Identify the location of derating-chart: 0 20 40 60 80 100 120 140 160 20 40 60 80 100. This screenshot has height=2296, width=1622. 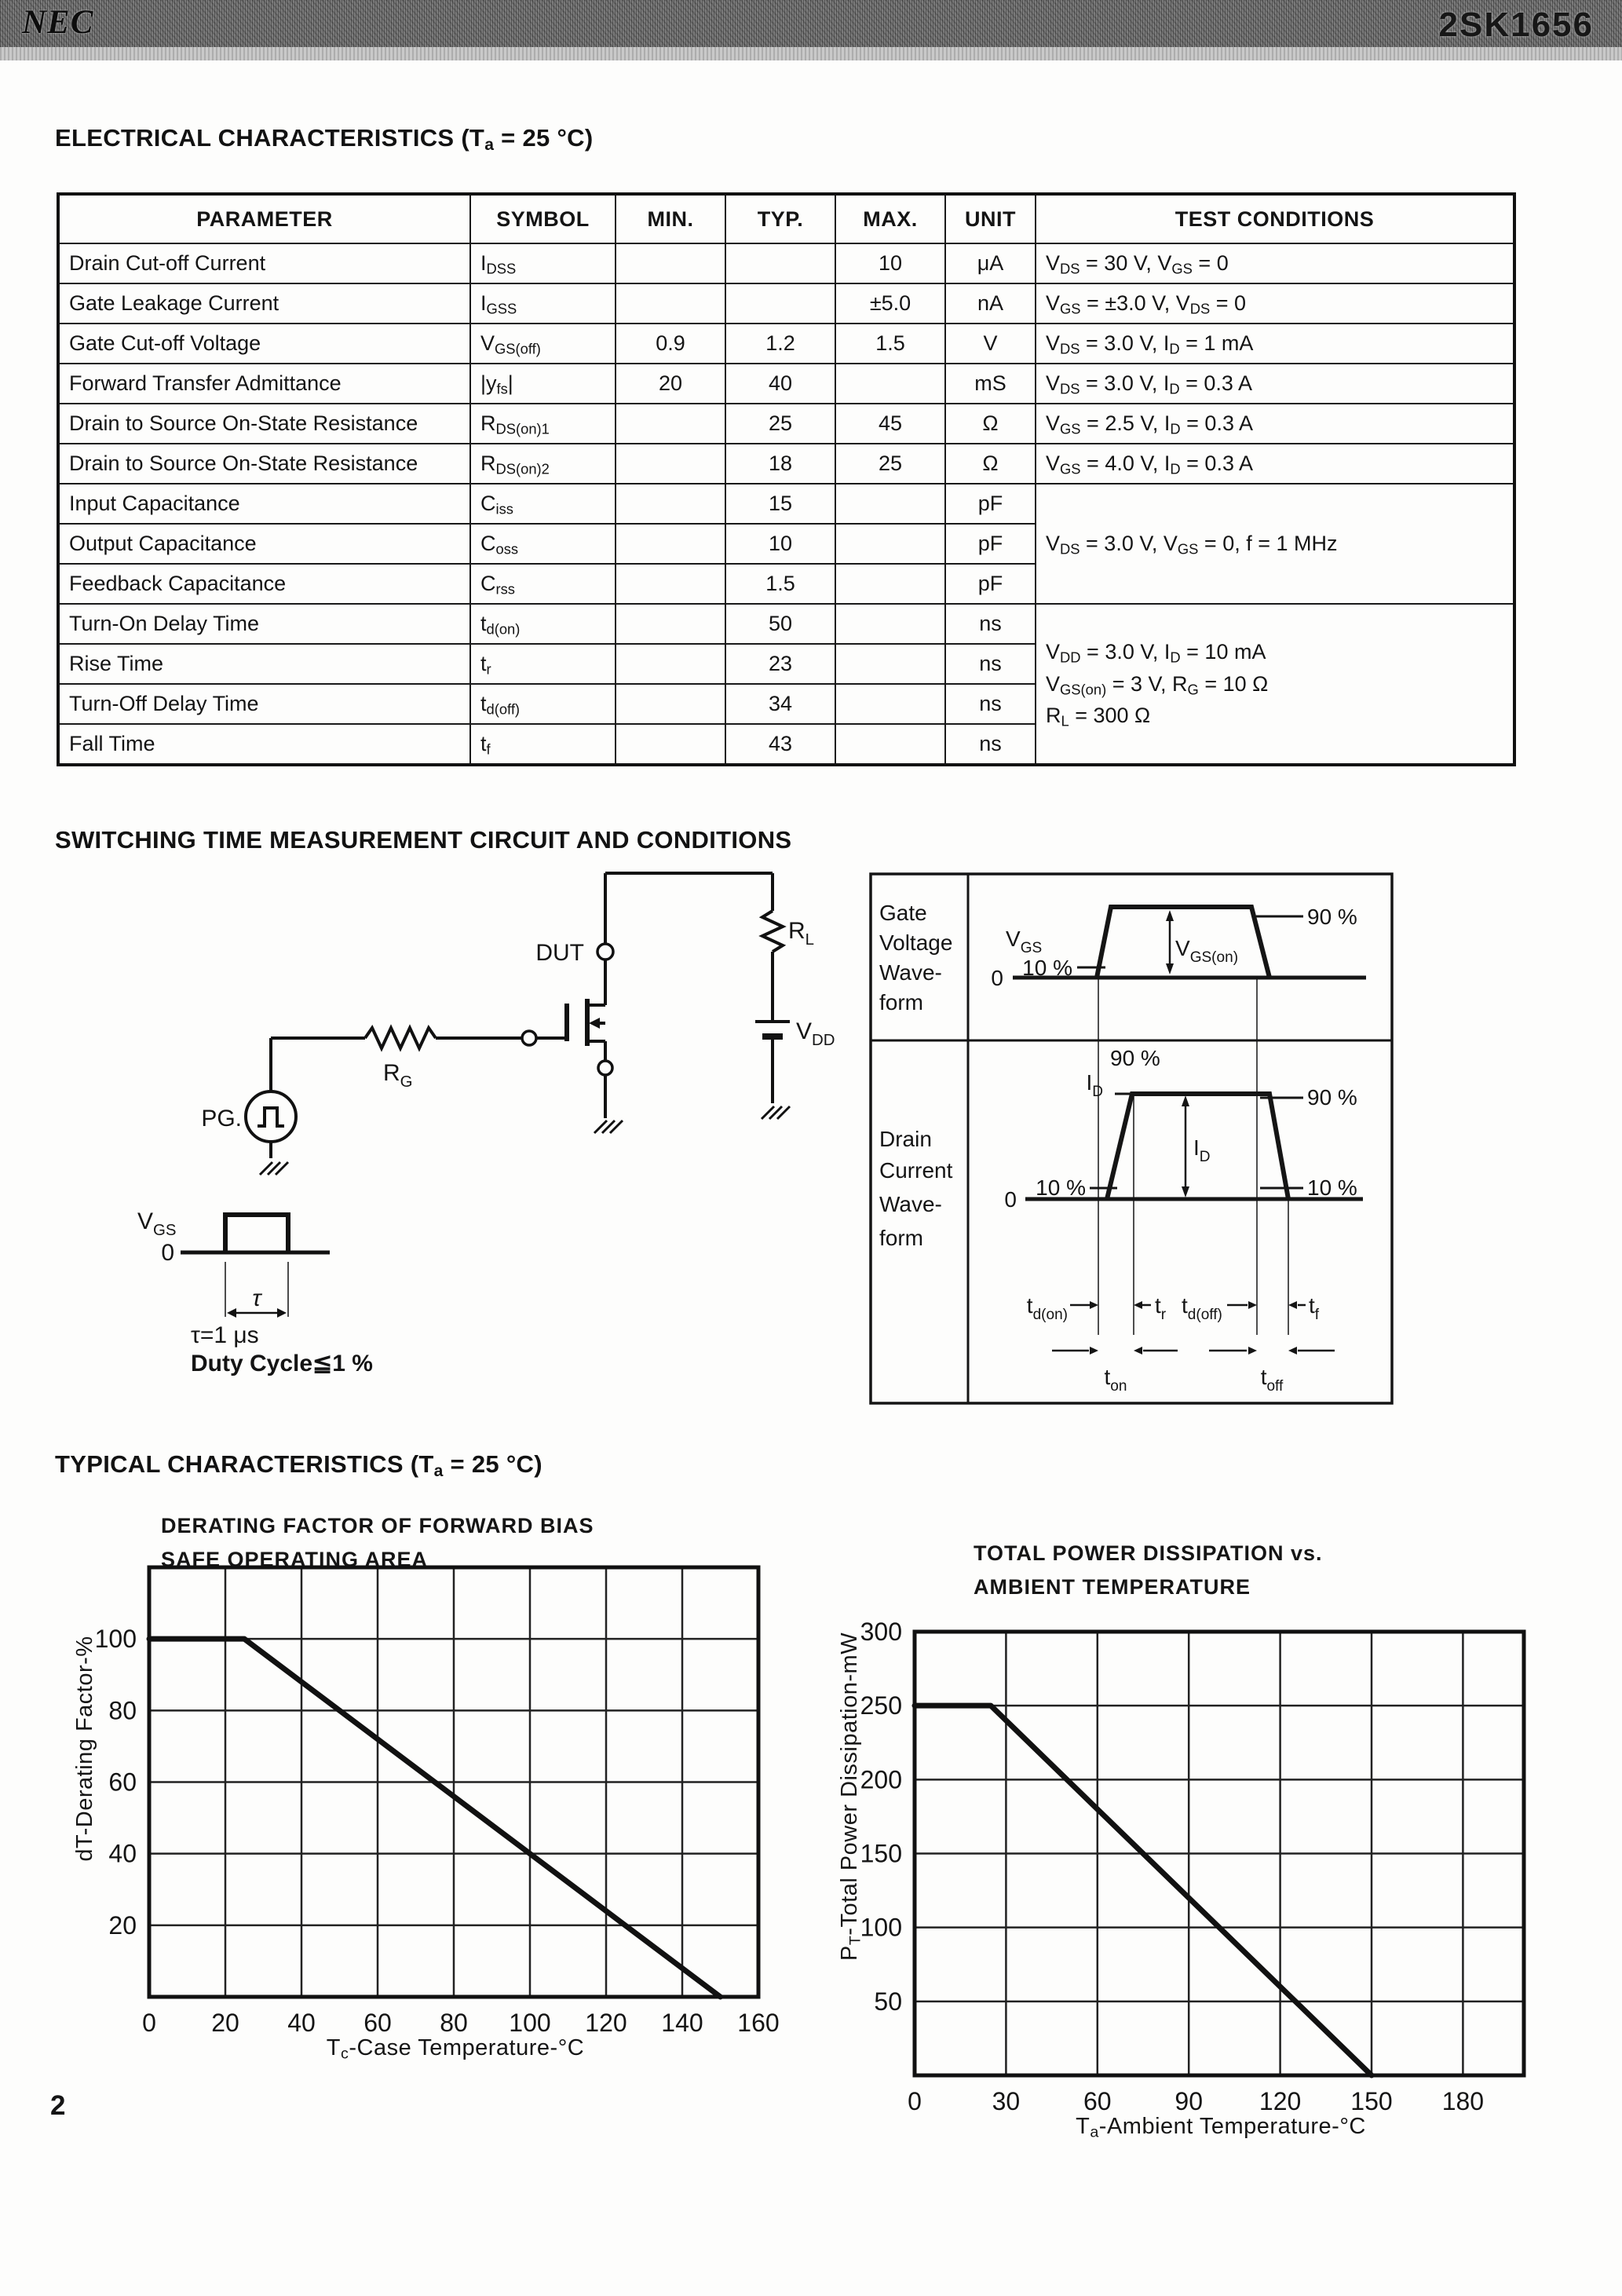
(437, 1801).